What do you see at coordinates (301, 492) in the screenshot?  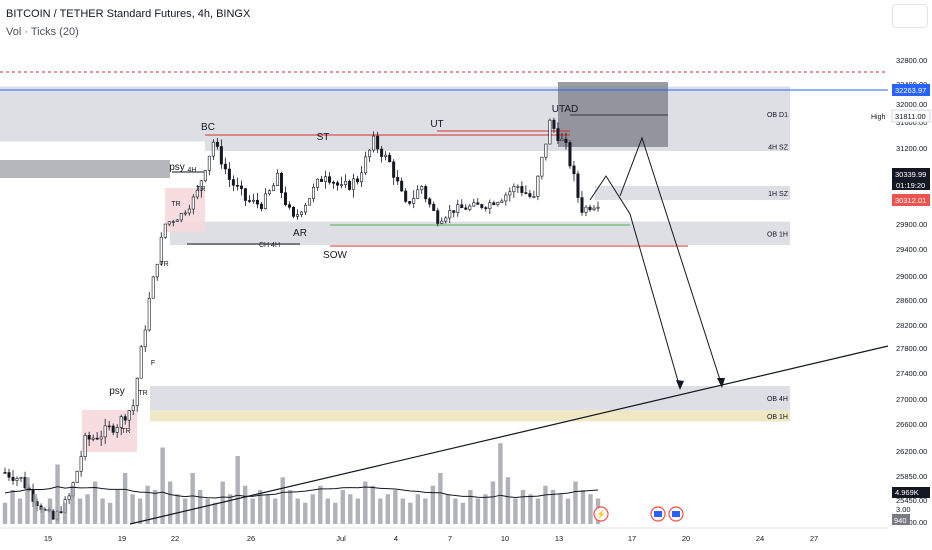 I see `volume-ma-line` at bounding box center [301, 492].